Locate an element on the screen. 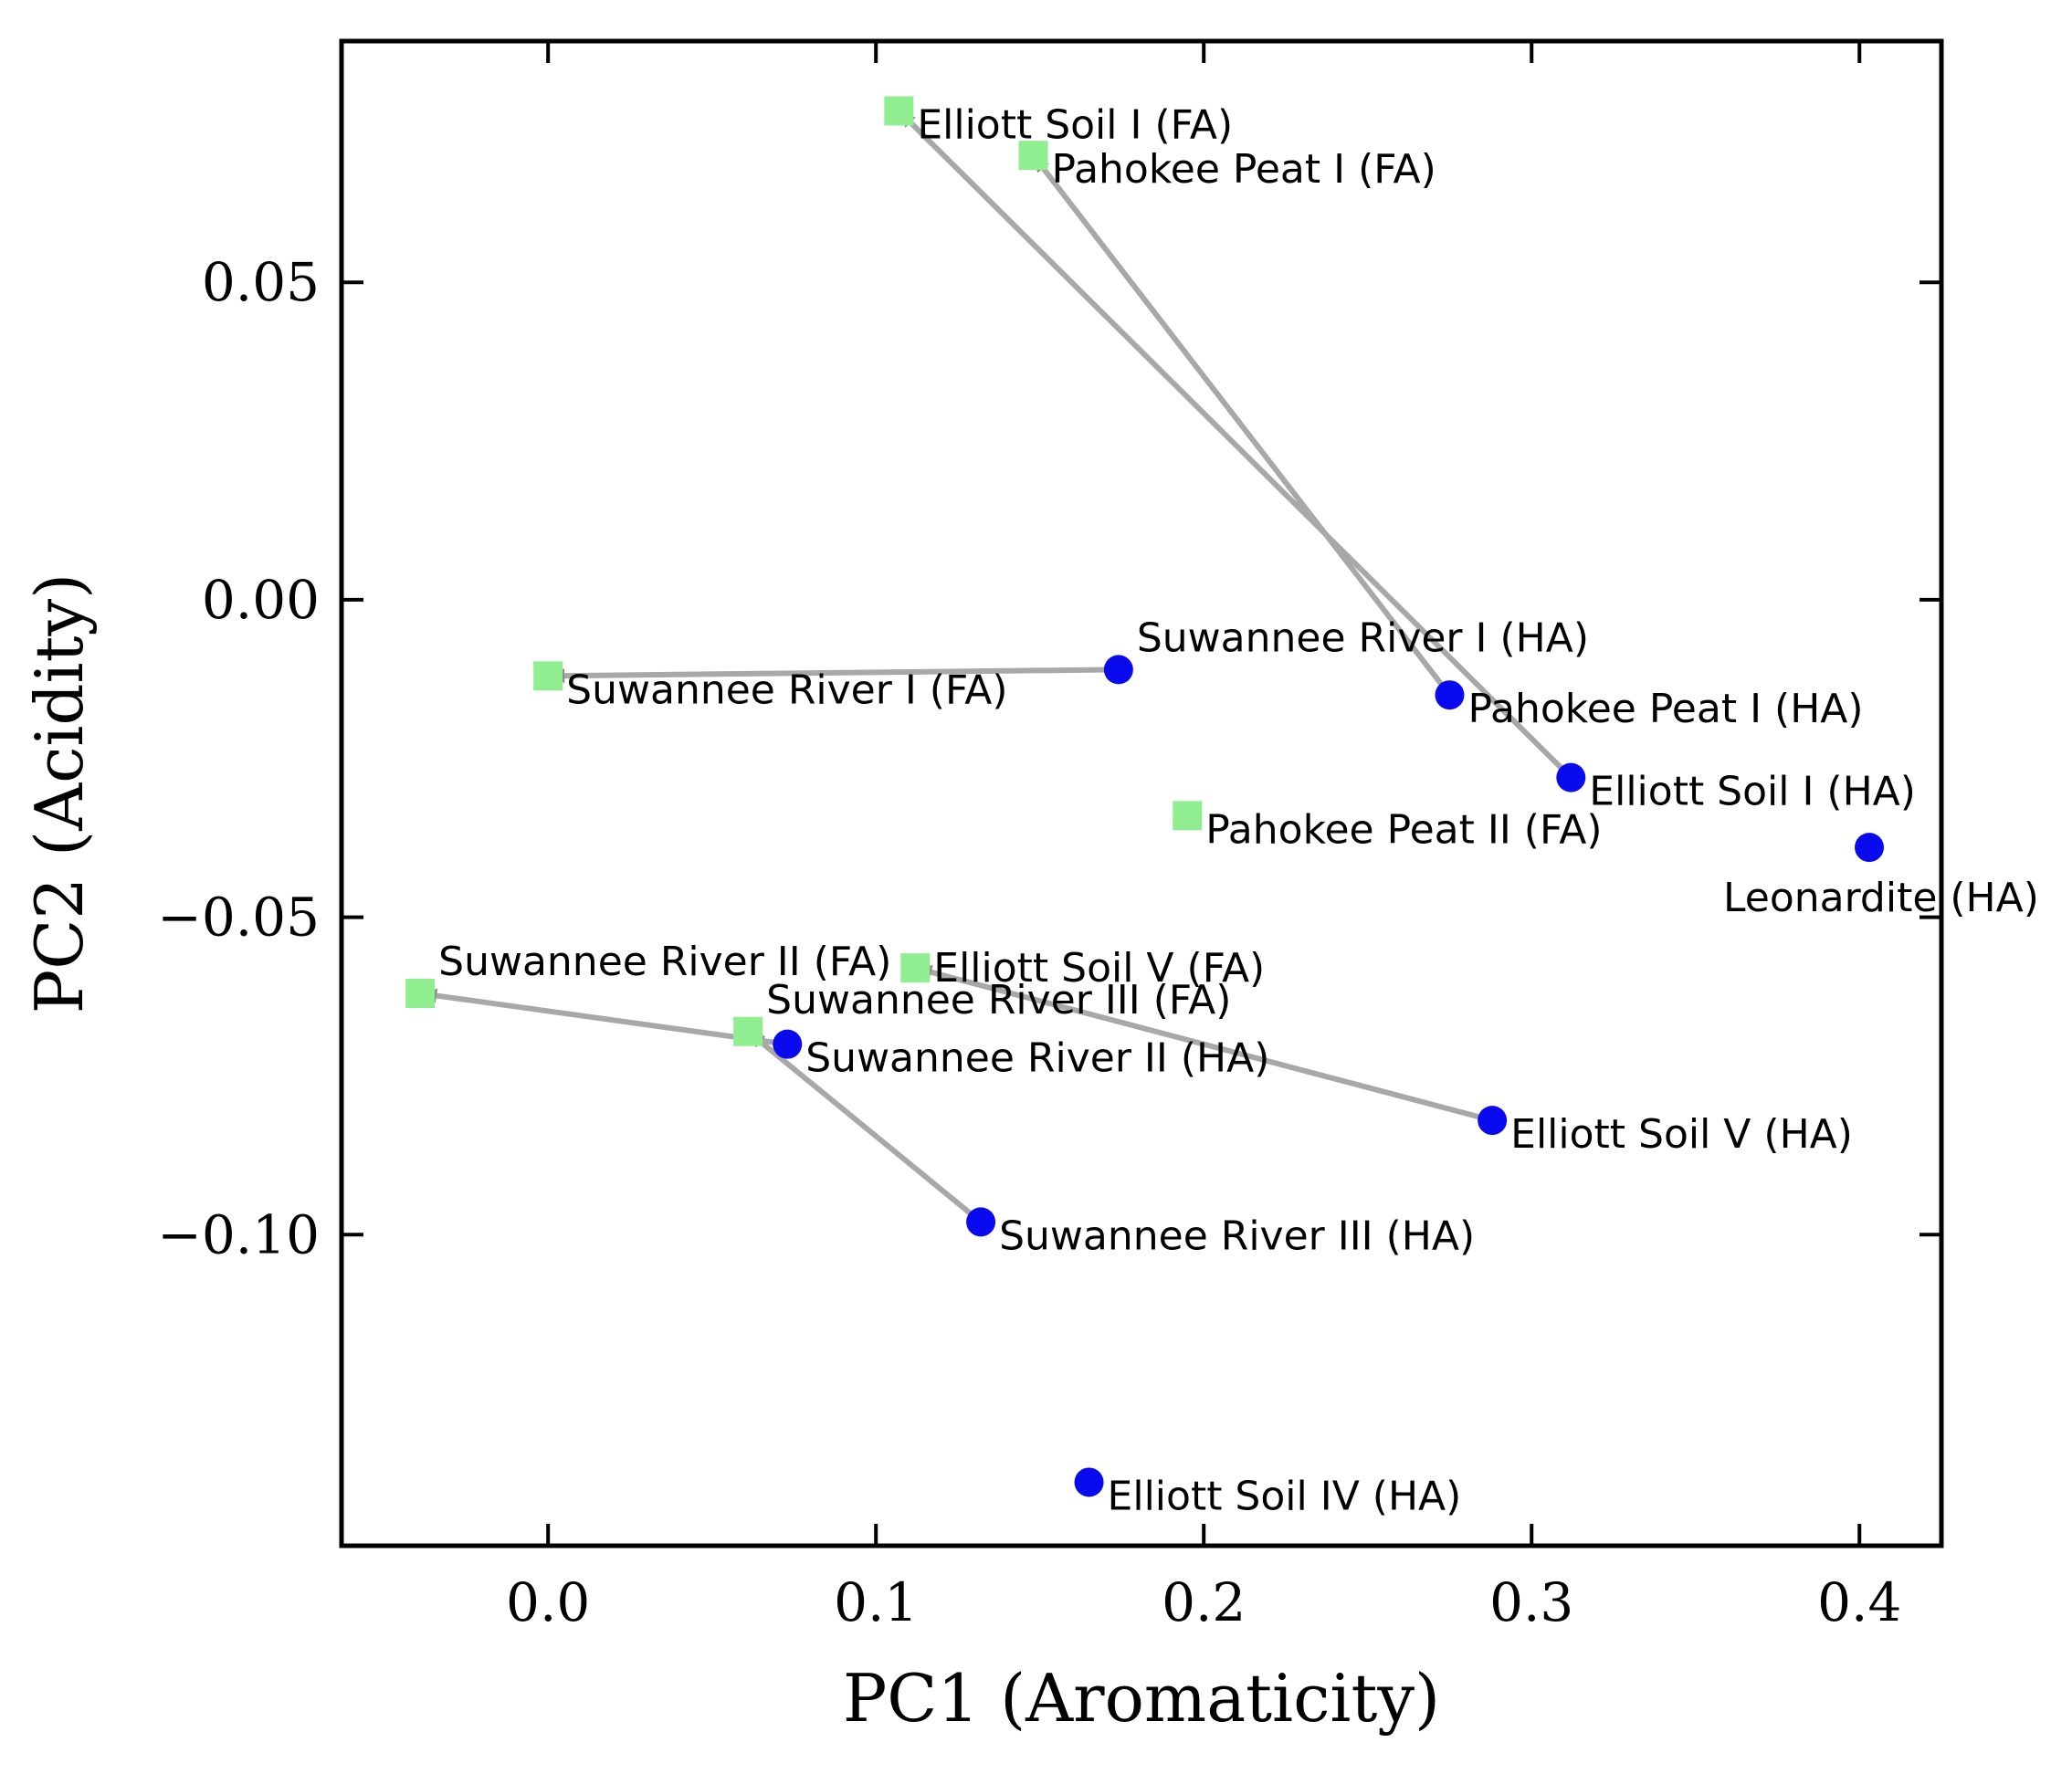 This screenshot has height=1774, width=2072. y-tick-label: 0.05 is located at coordinates (261, 282).